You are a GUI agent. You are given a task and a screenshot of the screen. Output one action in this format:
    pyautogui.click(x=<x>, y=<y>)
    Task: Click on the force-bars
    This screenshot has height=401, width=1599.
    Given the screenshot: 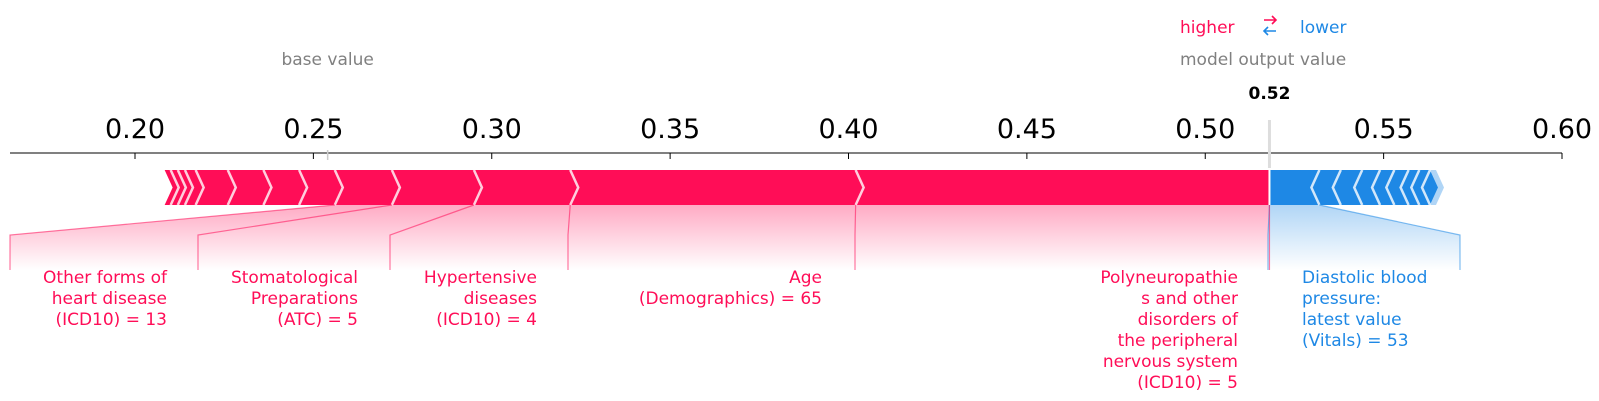 What is the action you would take?
    pyautogui.click(x=804, y=187)
    